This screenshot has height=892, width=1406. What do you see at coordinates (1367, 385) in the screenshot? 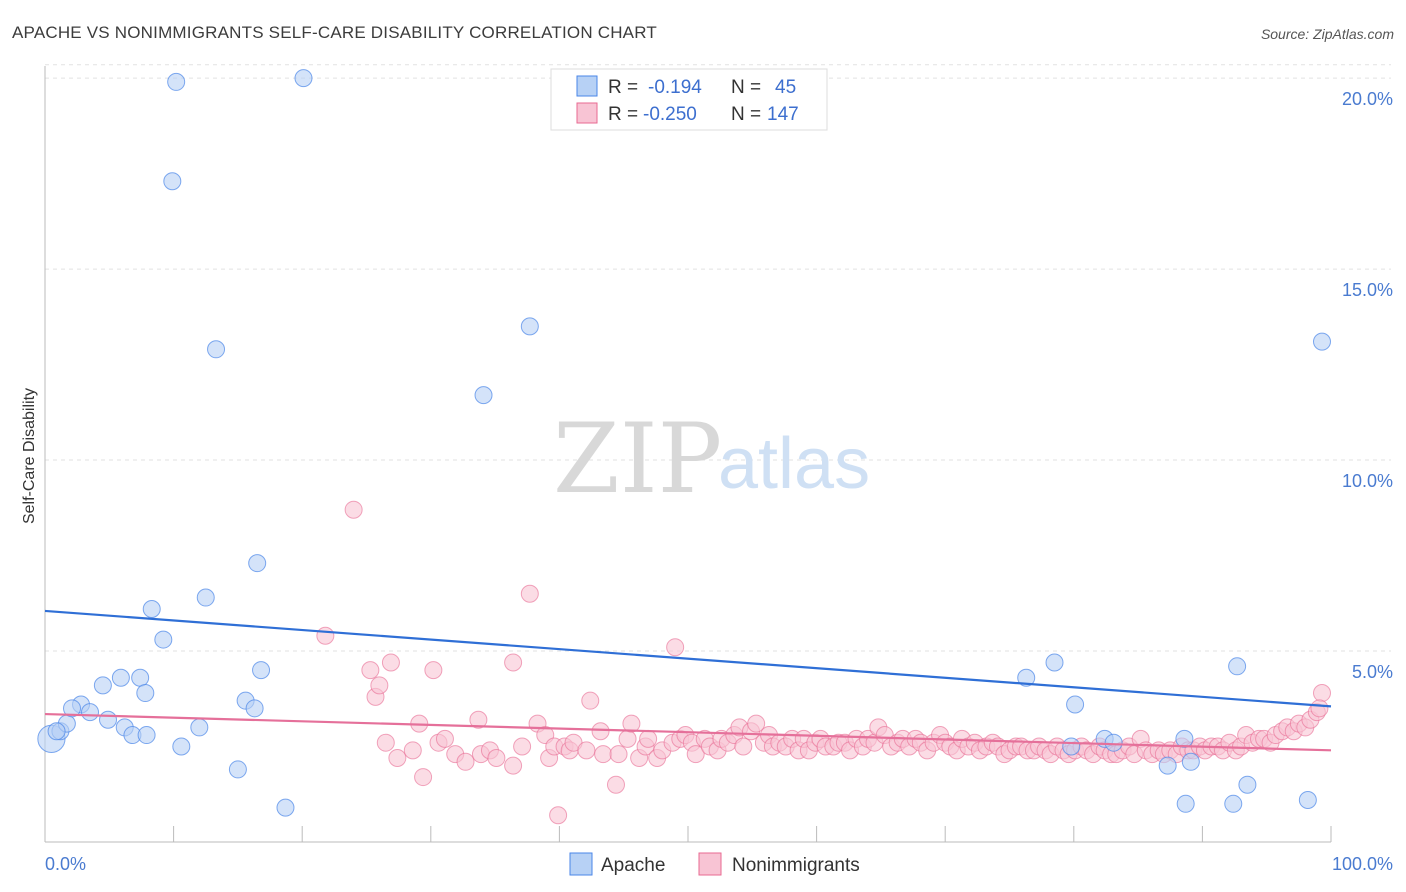
I see `y-tick-labels: 5.0% 10.0% 15.0% 20.0%` at bounding box center [1367, 385].